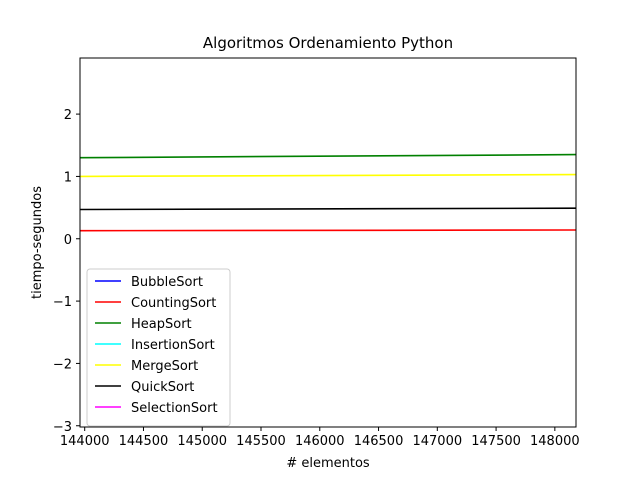  I want to click on legend-label: QuickSort, so click(162, 387).